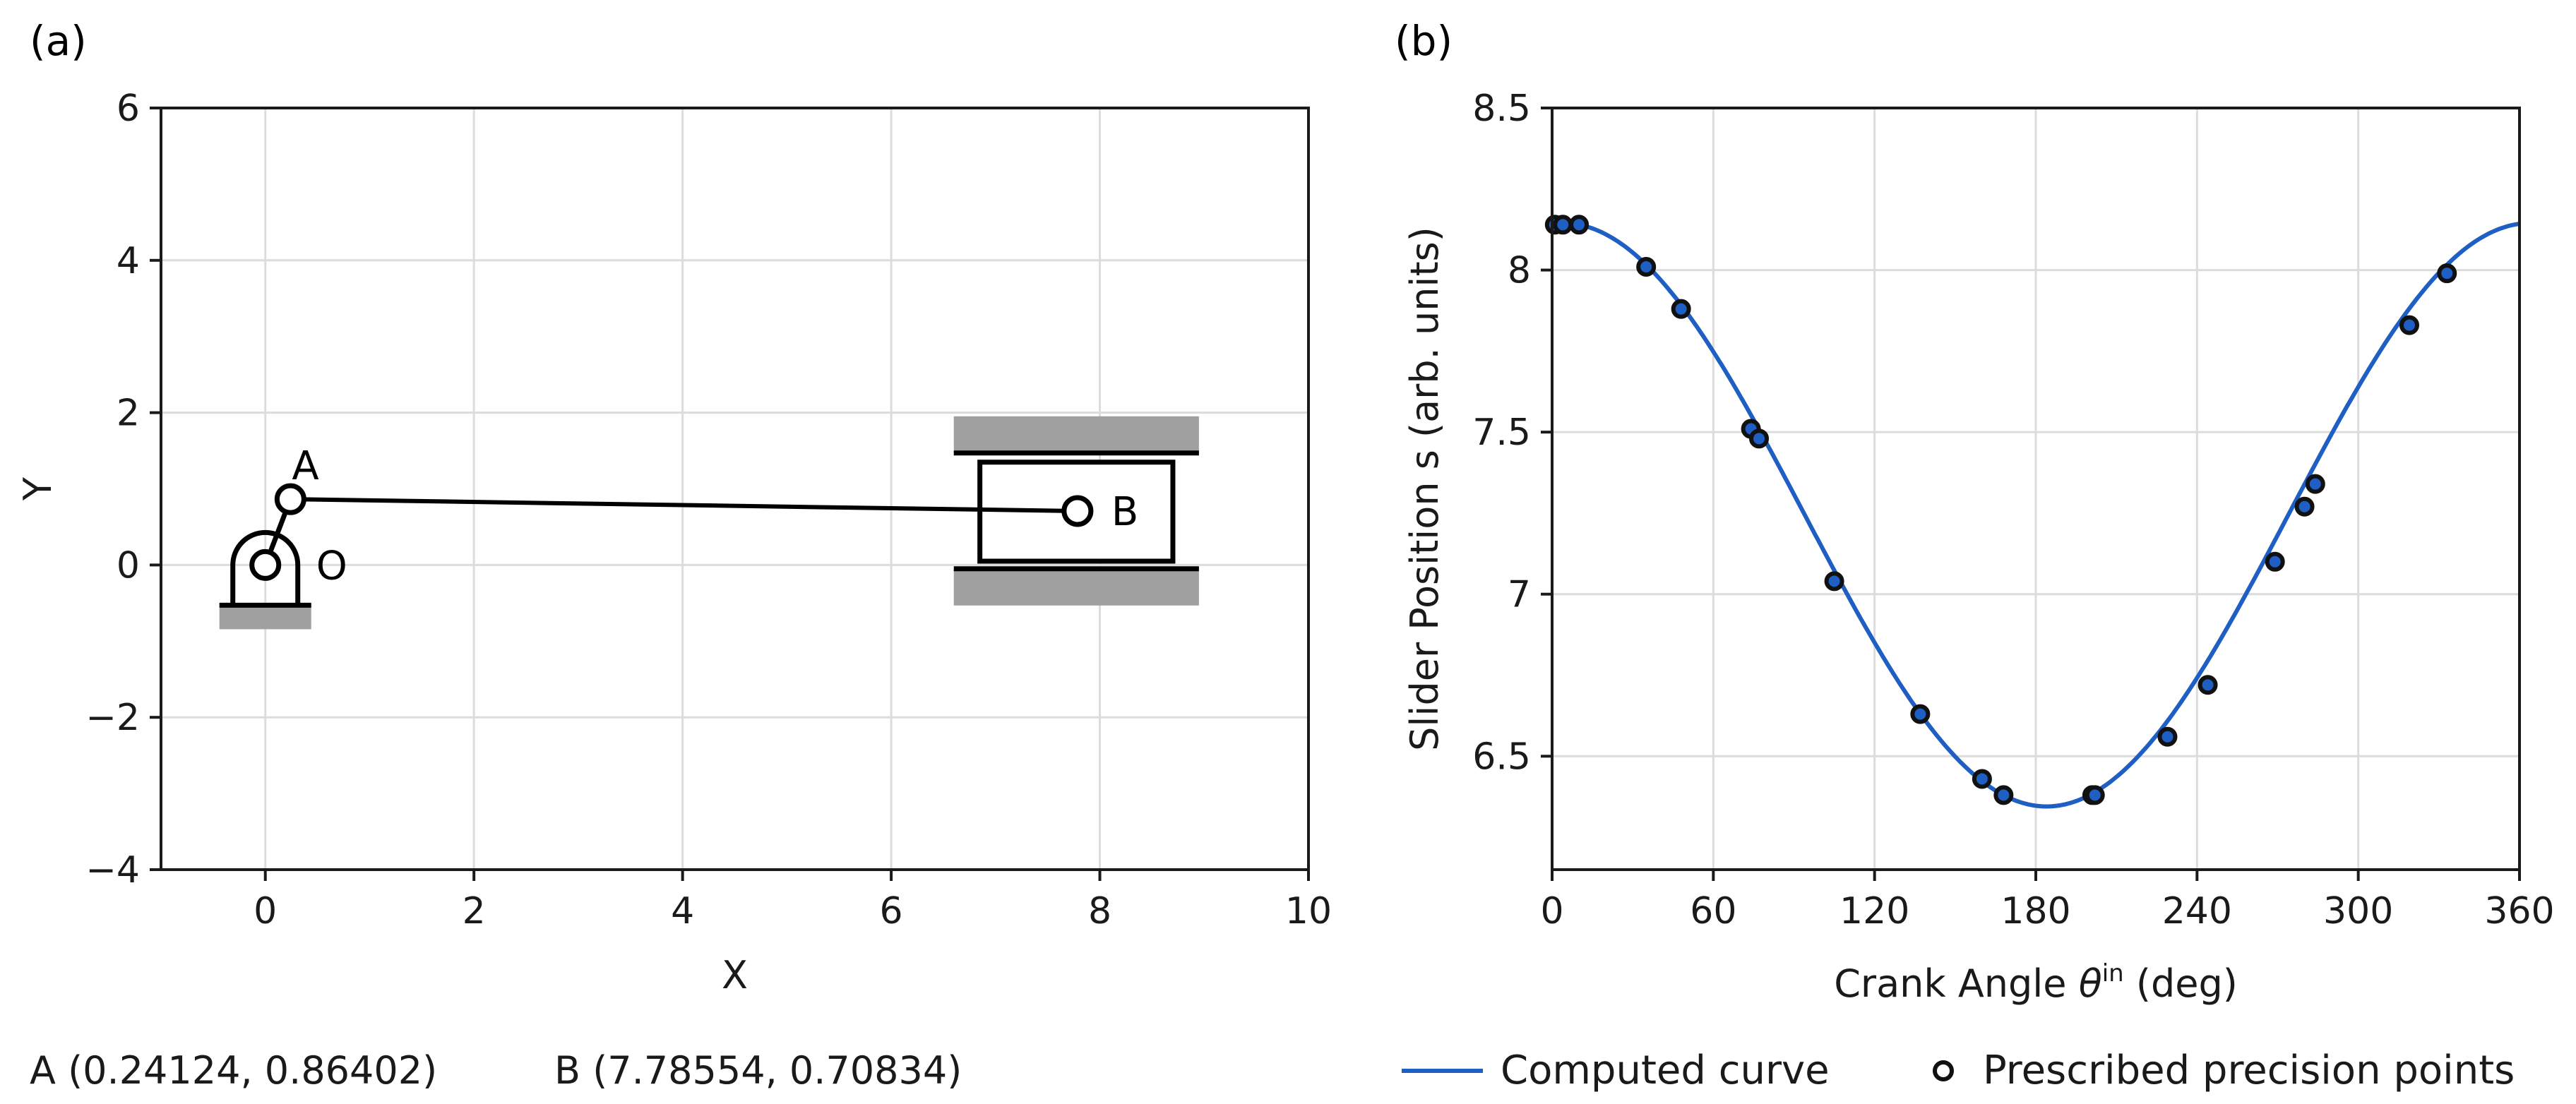  Describe the element at coordinates (305, 466) in the screenshot. I see `joint-label-a: A` at that location.